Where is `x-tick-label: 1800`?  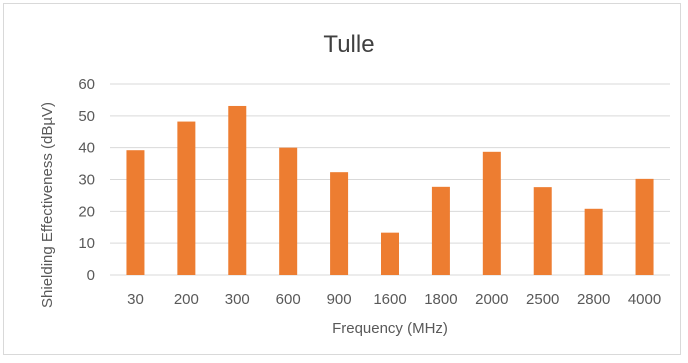
x-tick-label: 1800 is located at coordinates (440, 299).